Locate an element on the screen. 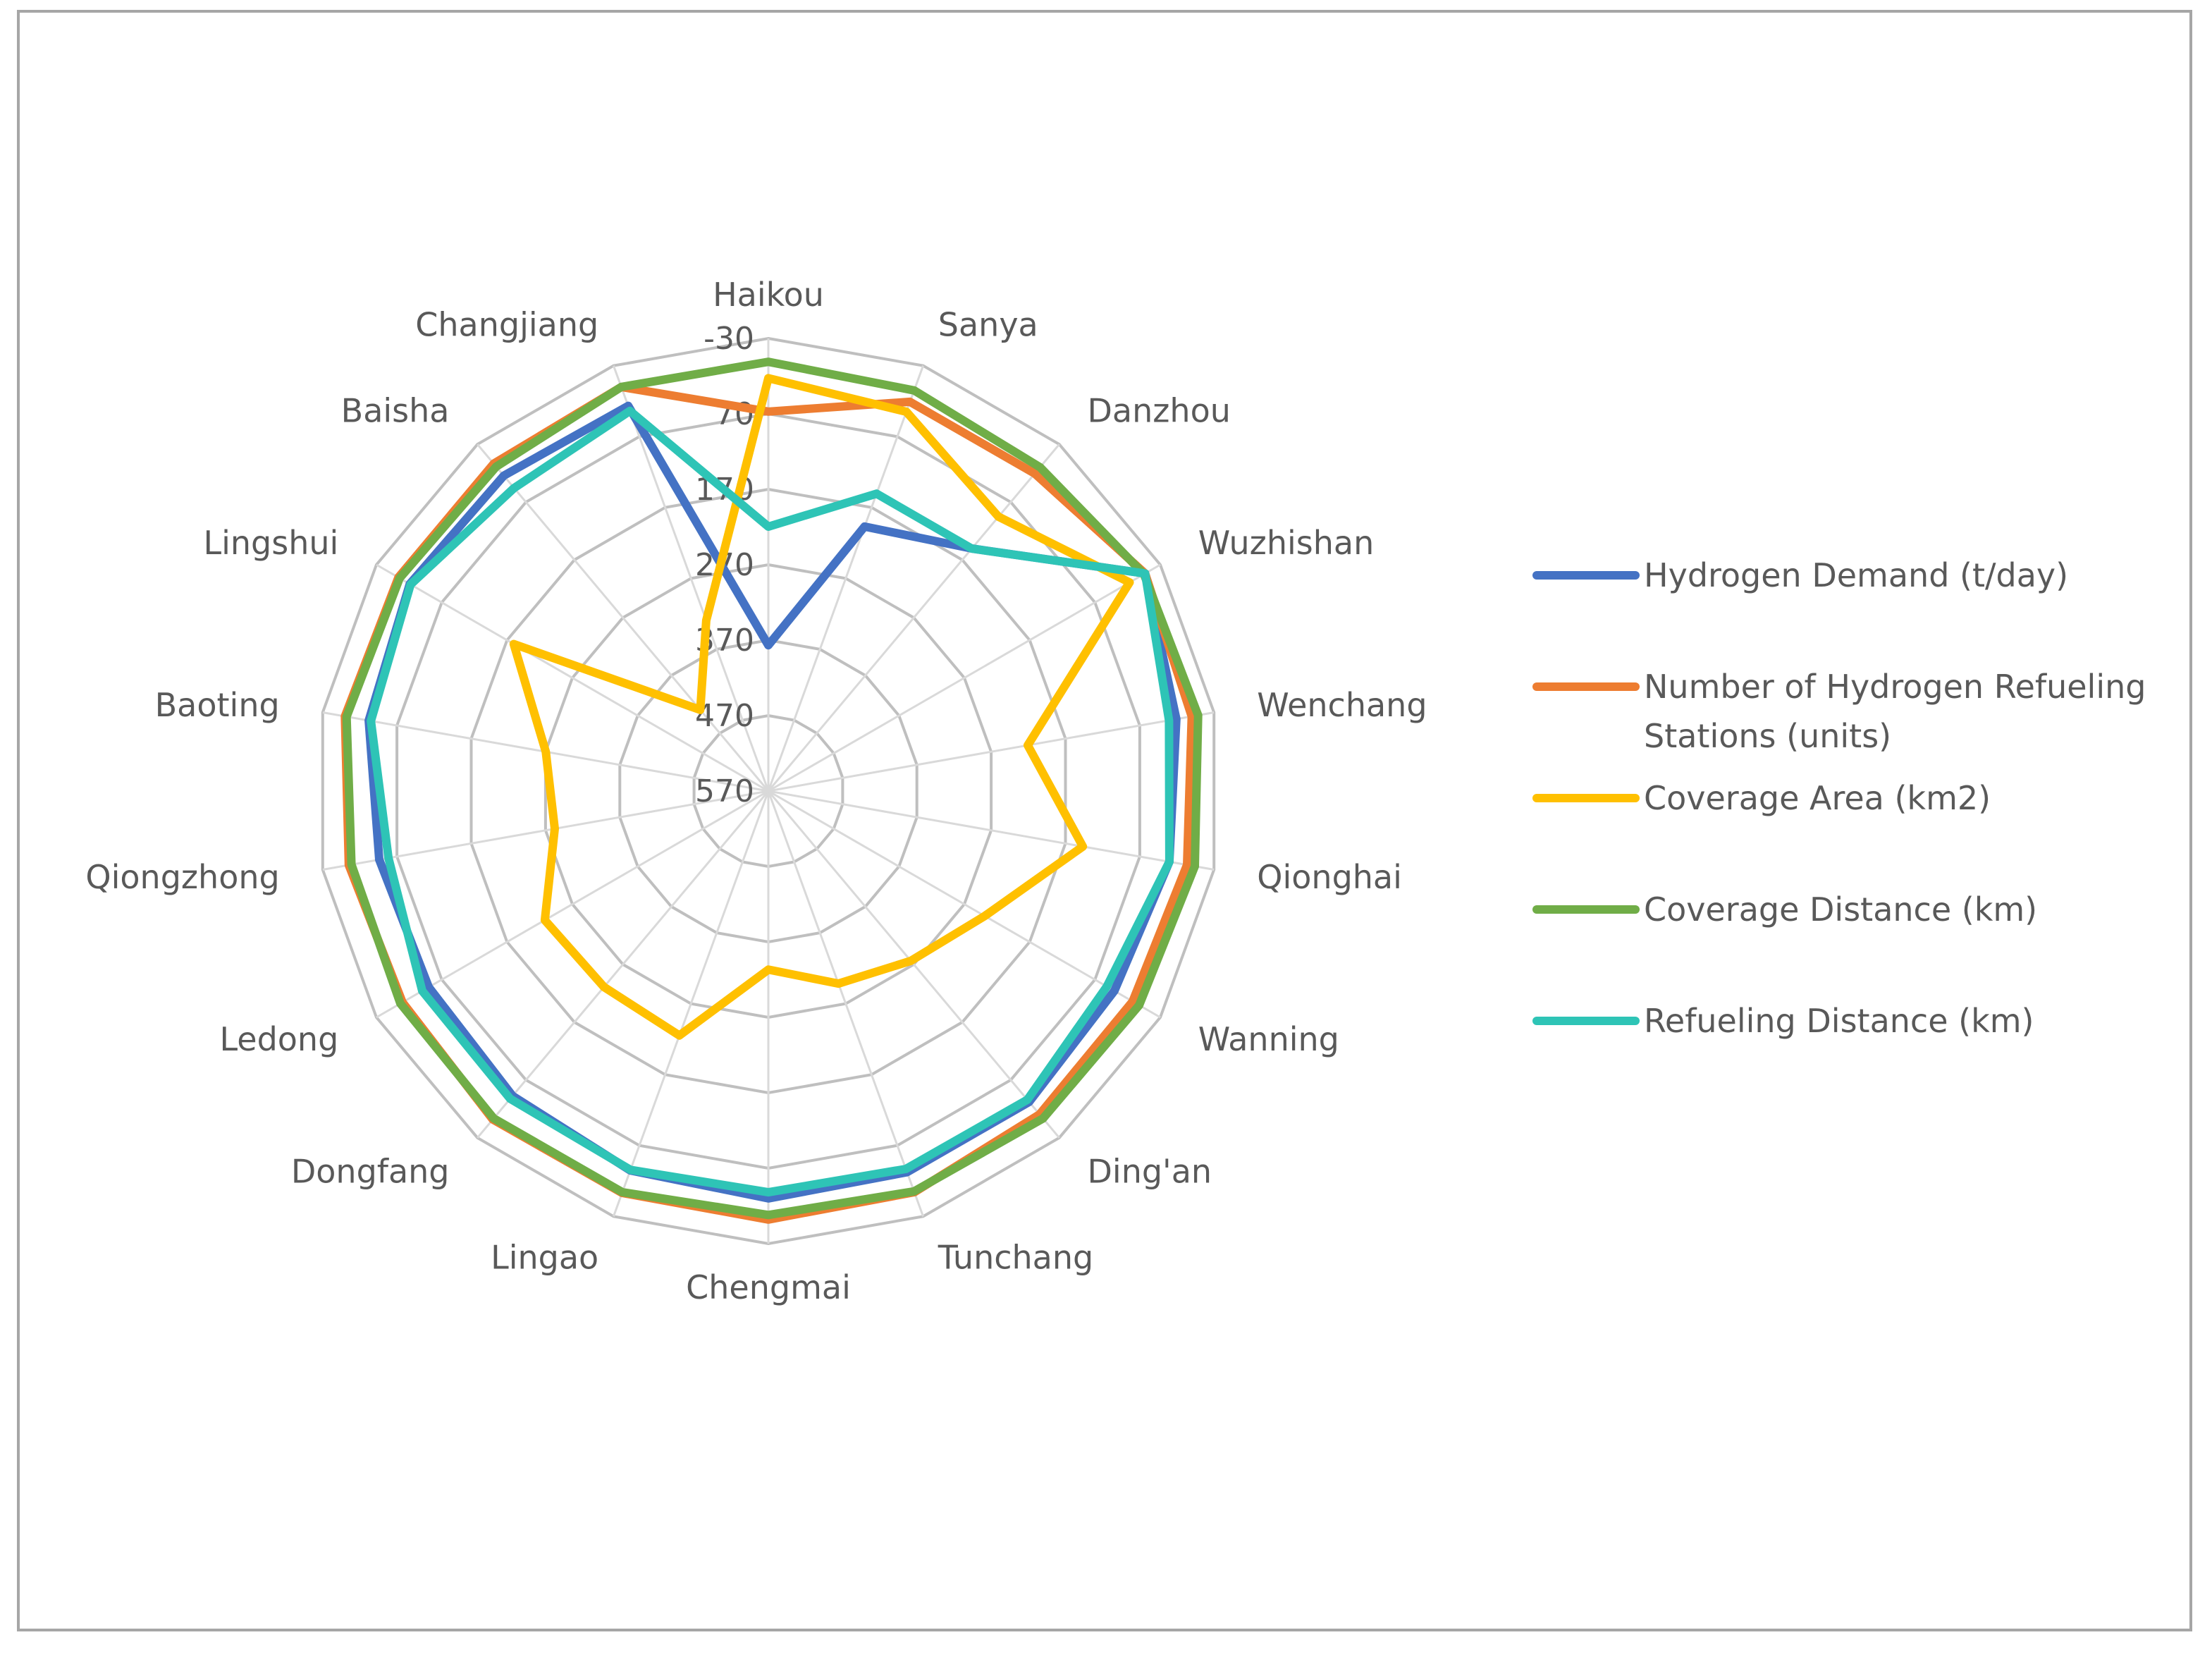  category-label: Lingao is located at coordinates (544, 1258).